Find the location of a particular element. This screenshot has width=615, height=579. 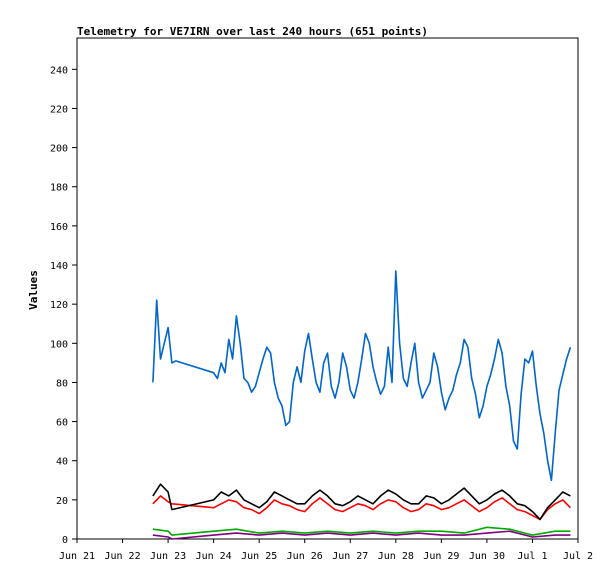

y-tick-label: 80 is located at coordinates (62, 383).